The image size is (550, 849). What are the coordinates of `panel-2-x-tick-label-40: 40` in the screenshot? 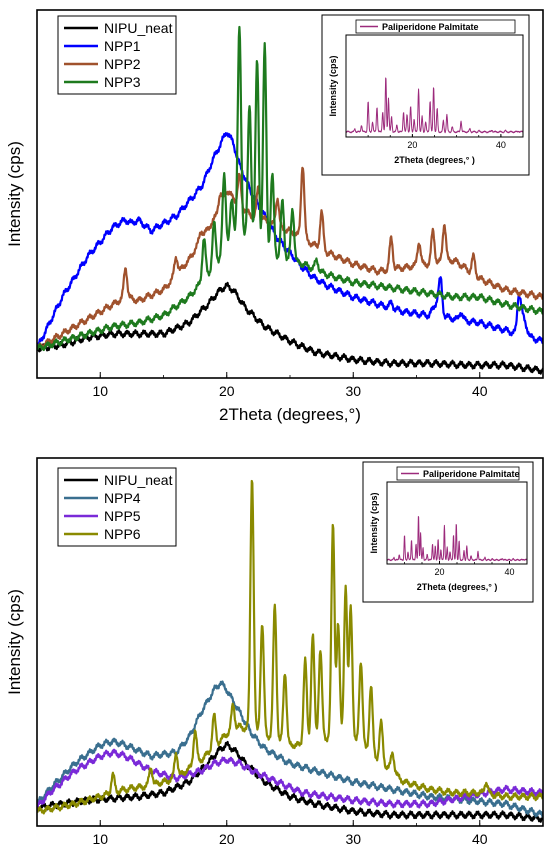 It's located at (480, 839).